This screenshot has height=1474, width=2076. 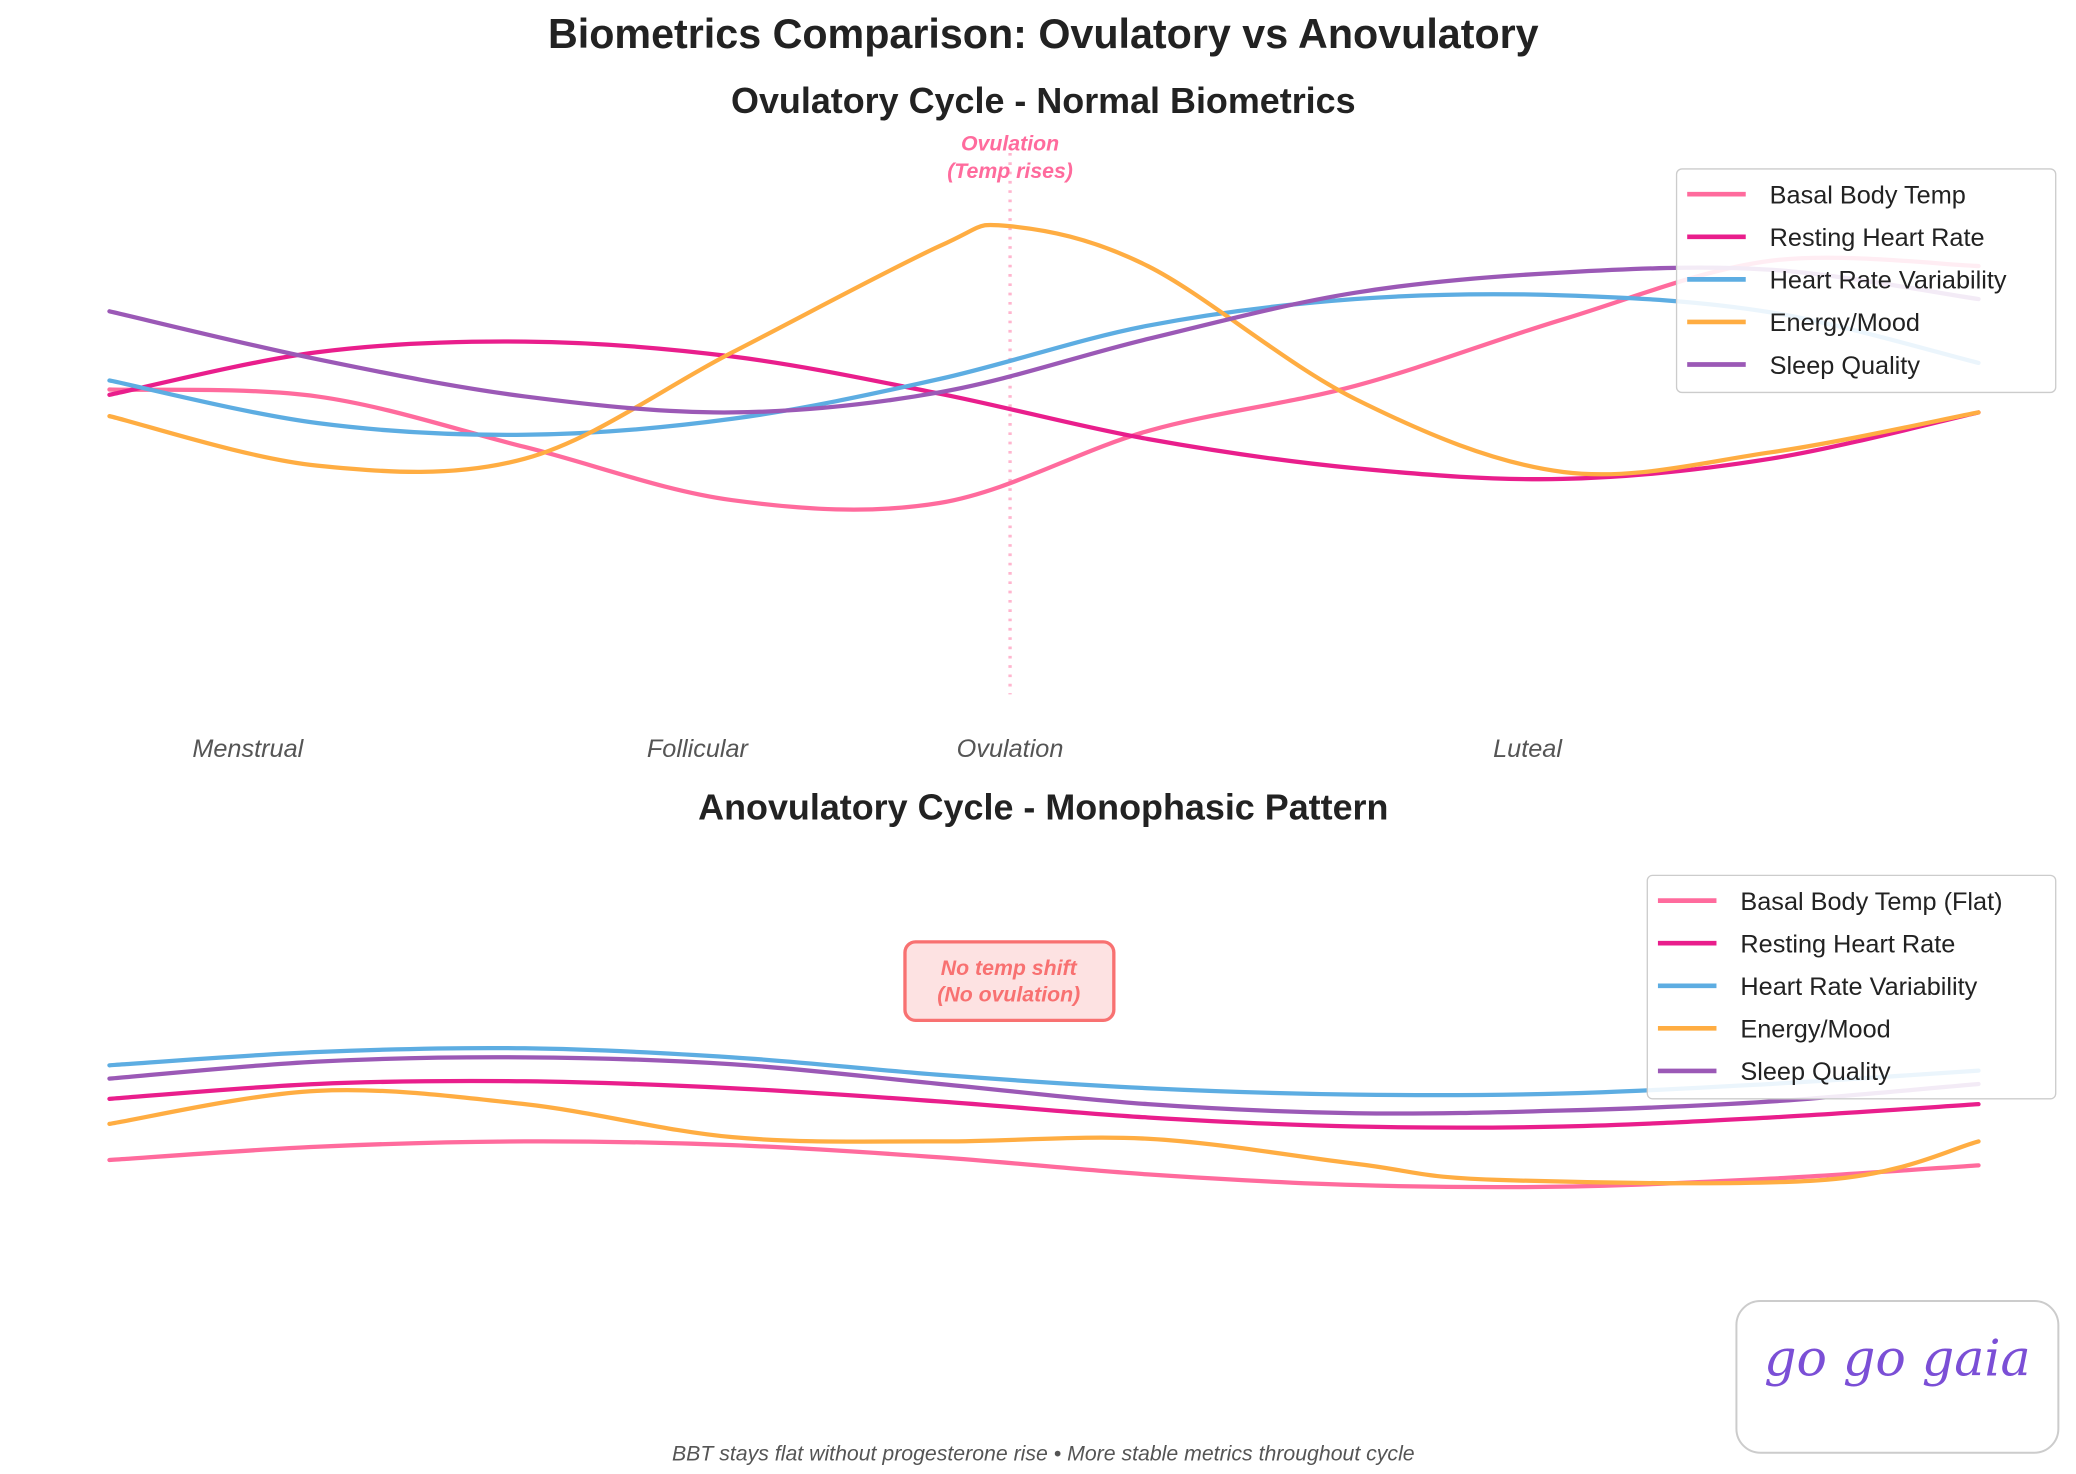 I want to click on logo: go go gaia, so click(x=1897, y=1377).